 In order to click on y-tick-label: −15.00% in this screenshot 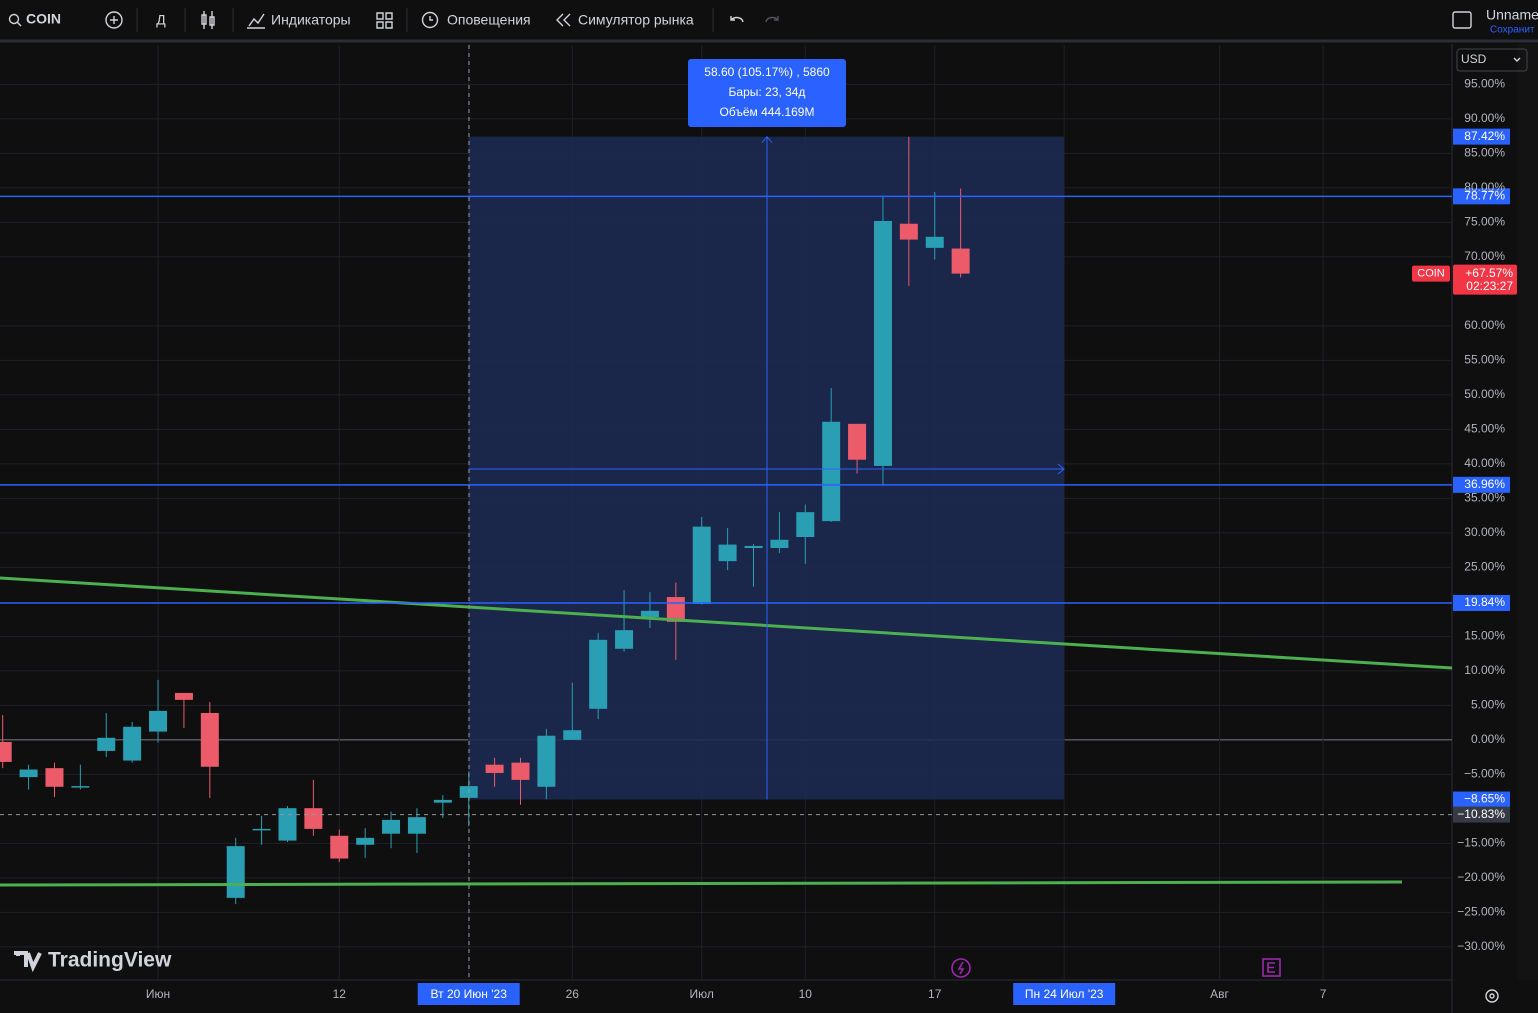, I will do `click(1481, 843)`.